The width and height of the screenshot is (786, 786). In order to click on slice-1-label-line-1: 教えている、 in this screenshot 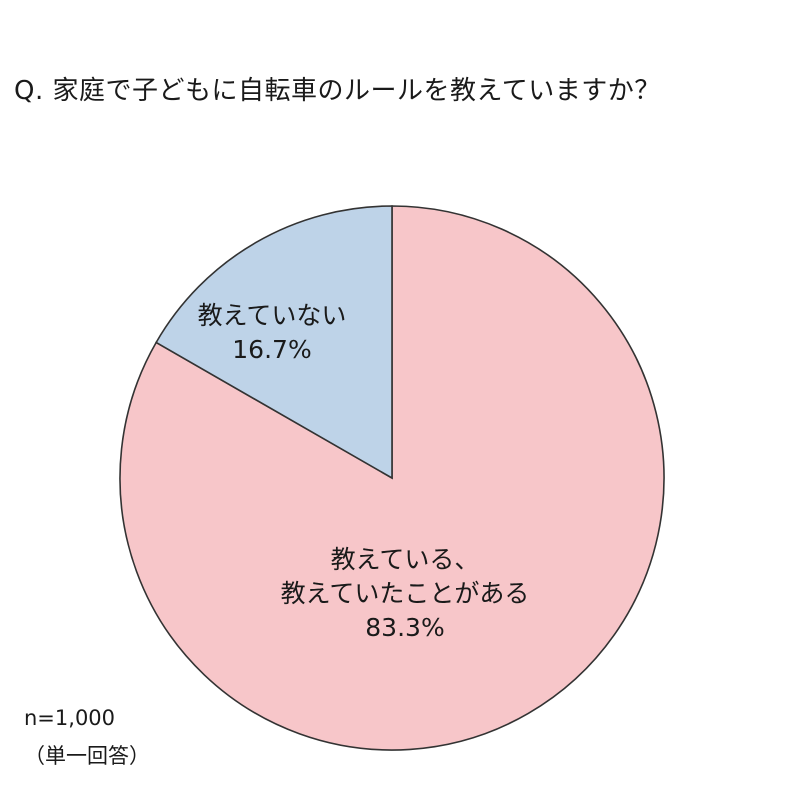, I will do `click(405, 559)`.